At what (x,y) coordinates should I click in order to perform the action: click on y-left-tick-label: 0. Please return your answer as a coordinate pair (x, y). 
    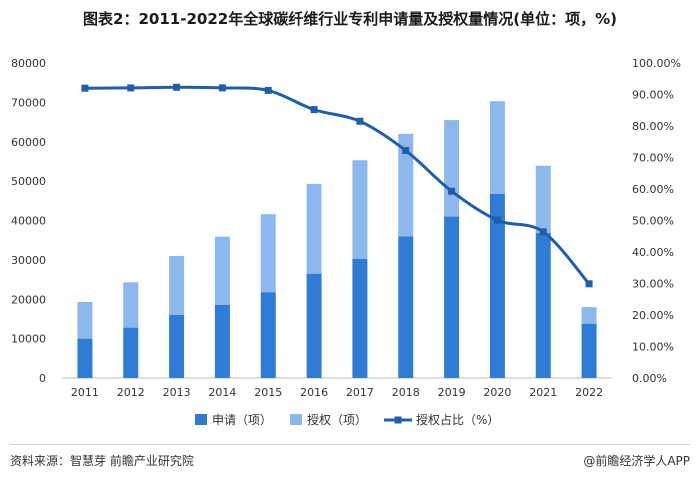
    Looking at the image, I should click on (42, 378).